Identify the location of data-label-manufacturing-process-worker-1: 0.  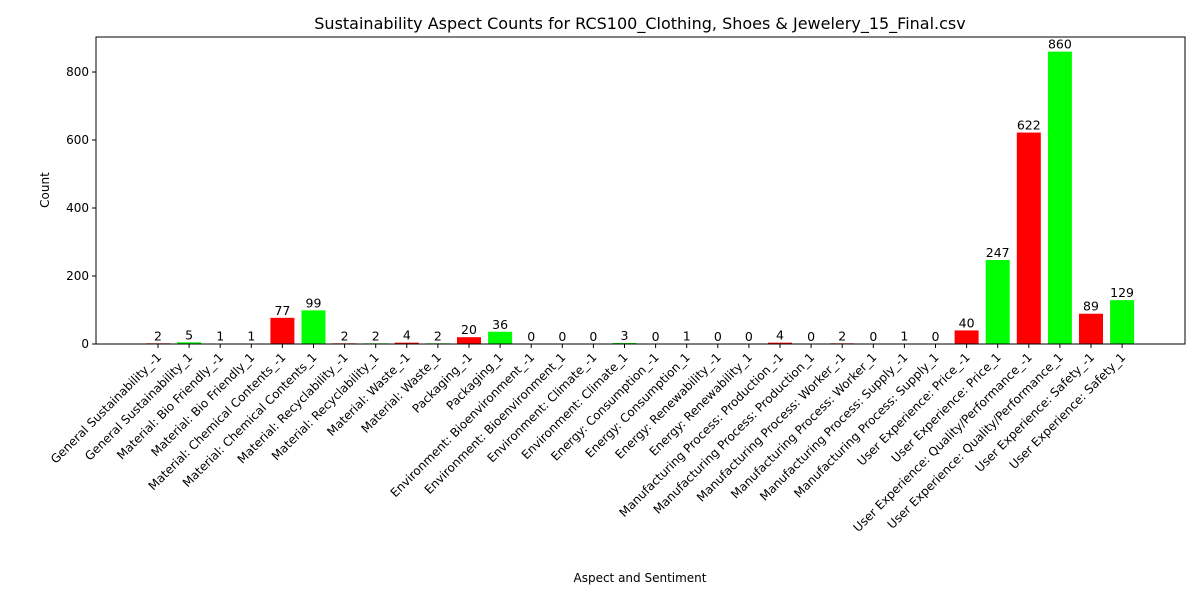
(873, 336).